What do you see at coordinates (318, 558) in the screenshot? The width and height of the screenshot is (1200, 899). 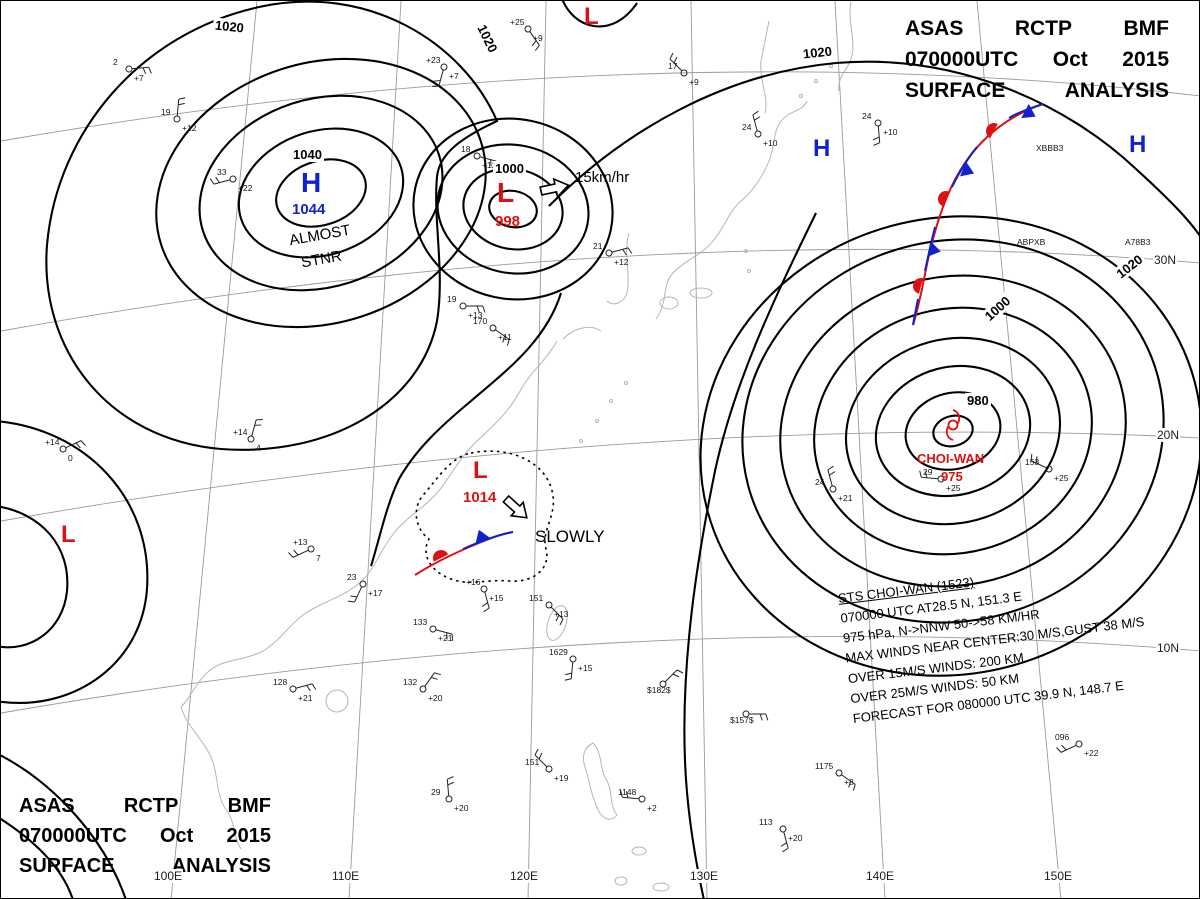 I see `station-value: 7` at bounding box center [318, 558].